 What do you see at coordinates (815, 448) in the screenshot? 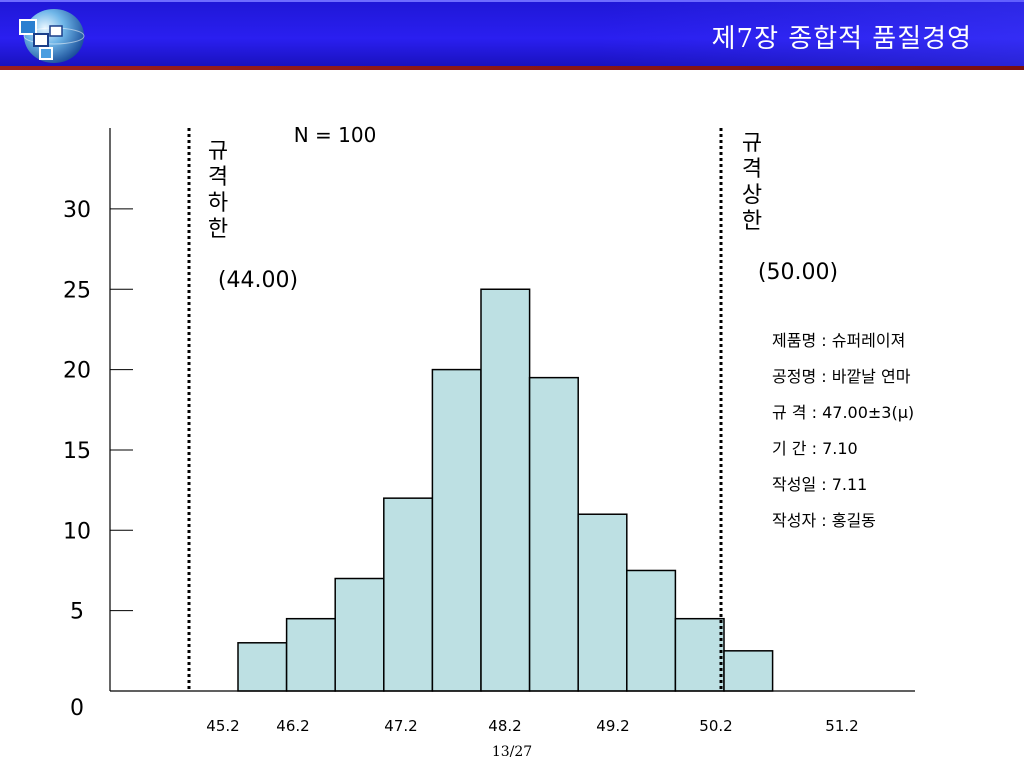
I see `info-line-4: 기 간 : 7.10` at bounding box center [815, 448].